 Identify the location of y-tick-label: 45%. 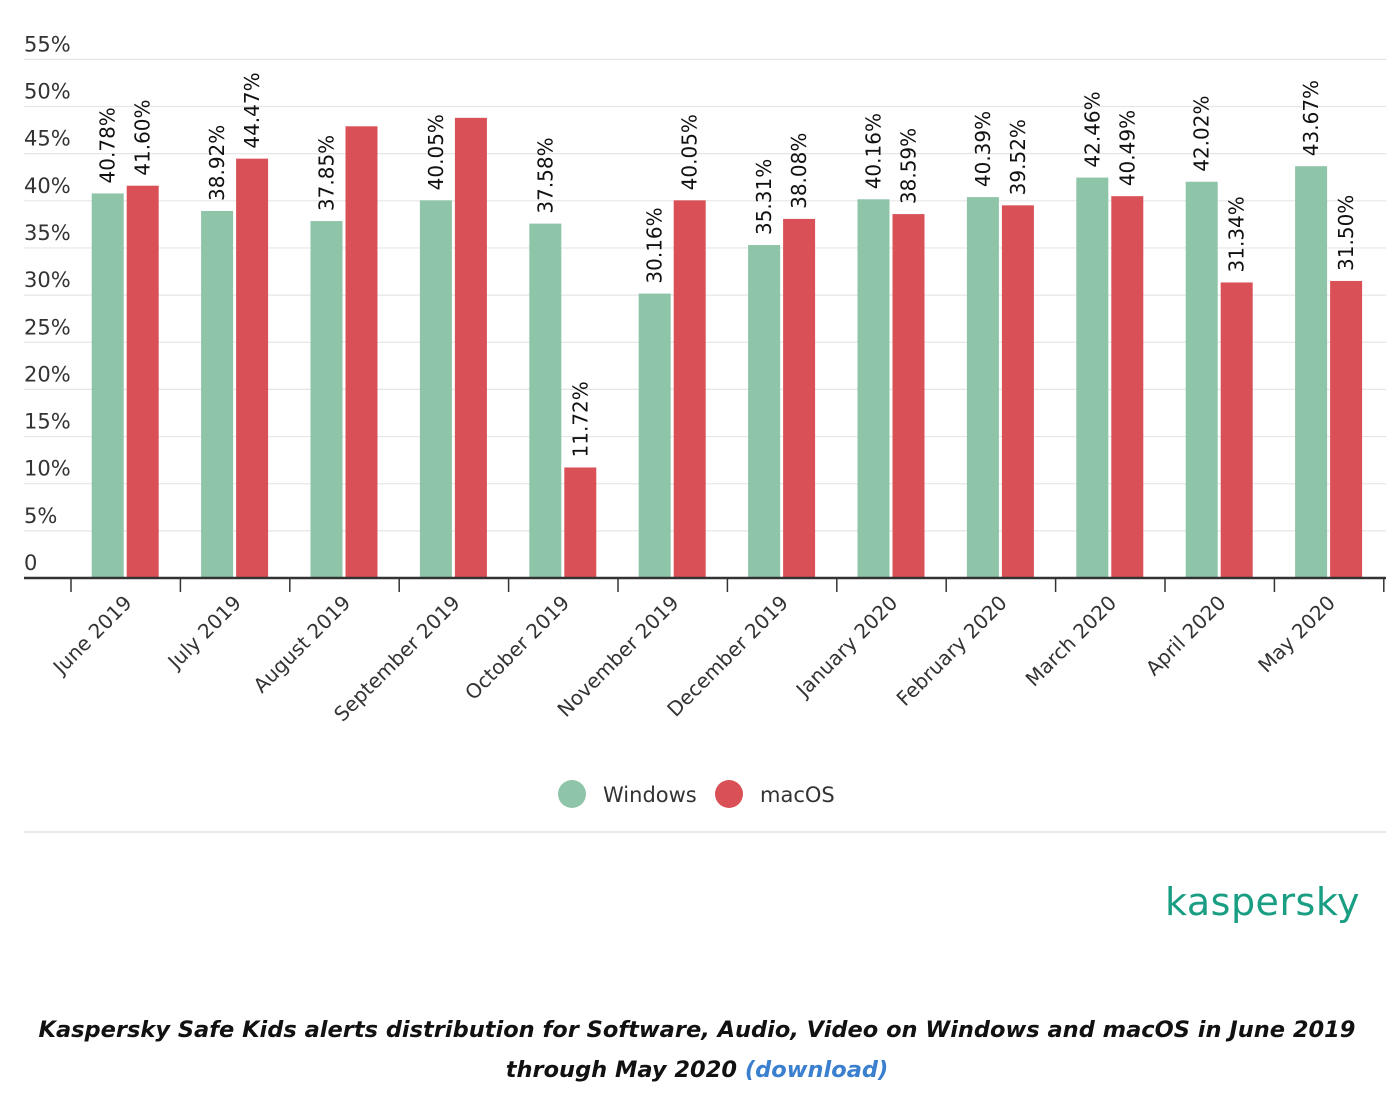
(47, 139).